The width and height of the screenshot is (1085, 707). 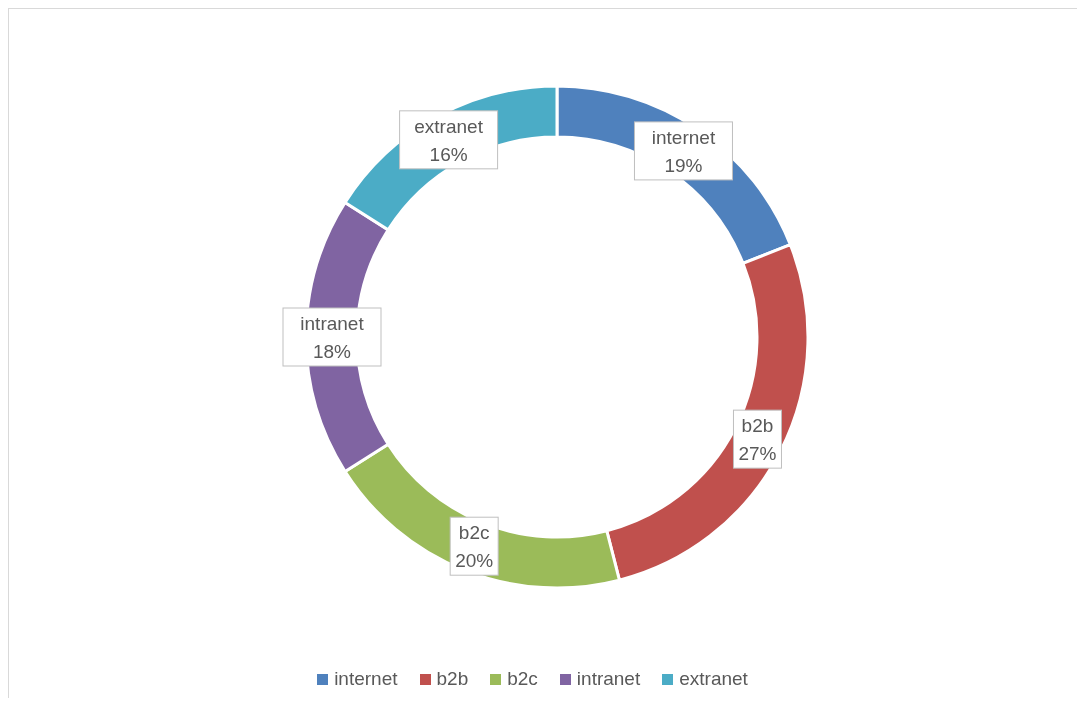 What do you see at coordinates (757, 454) in the screenshot?
I see `data-label: 27%` at bounding box center [757, 454].